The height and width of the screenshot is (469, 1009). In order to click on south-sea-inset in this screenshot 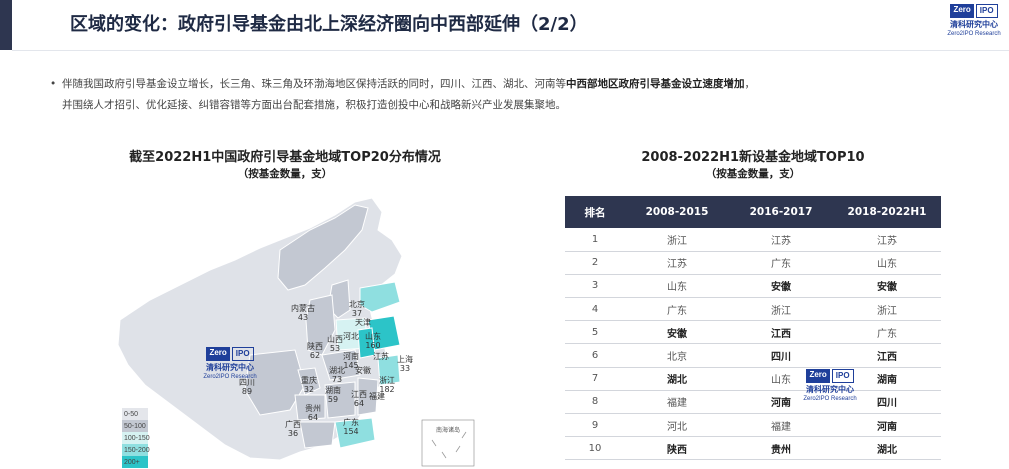, I will do `click(448, 443)`.